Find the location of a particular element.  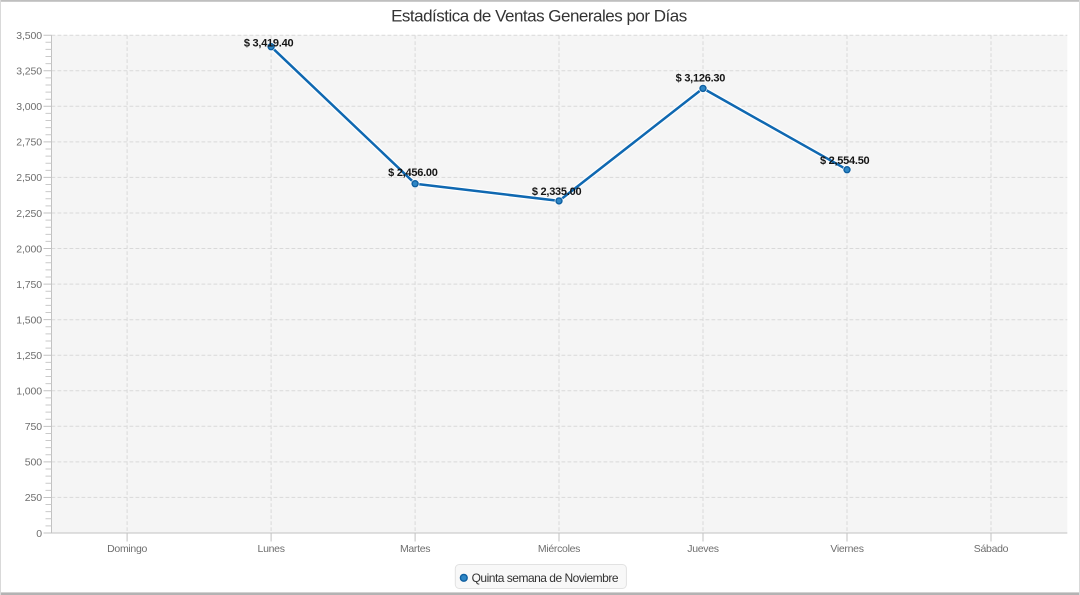

svg-text: 750 is located at coordinates (33, 427).